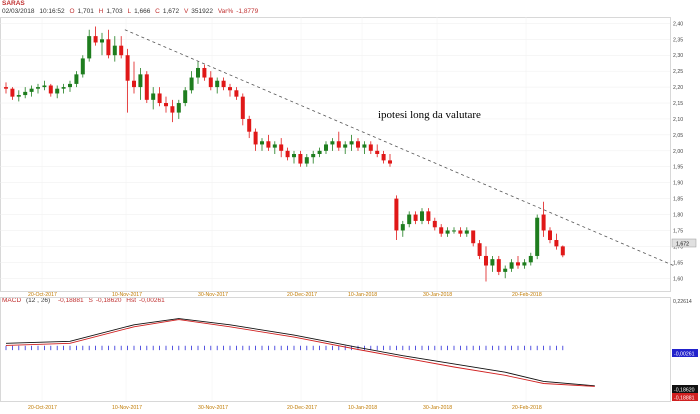 The width and height of the screenshot is (700, 414). What do you see at coordinates (437, 408) in the screenshot?
I see `x-tick-label: 30-Jan-2018` at bounding box center [437, 408].